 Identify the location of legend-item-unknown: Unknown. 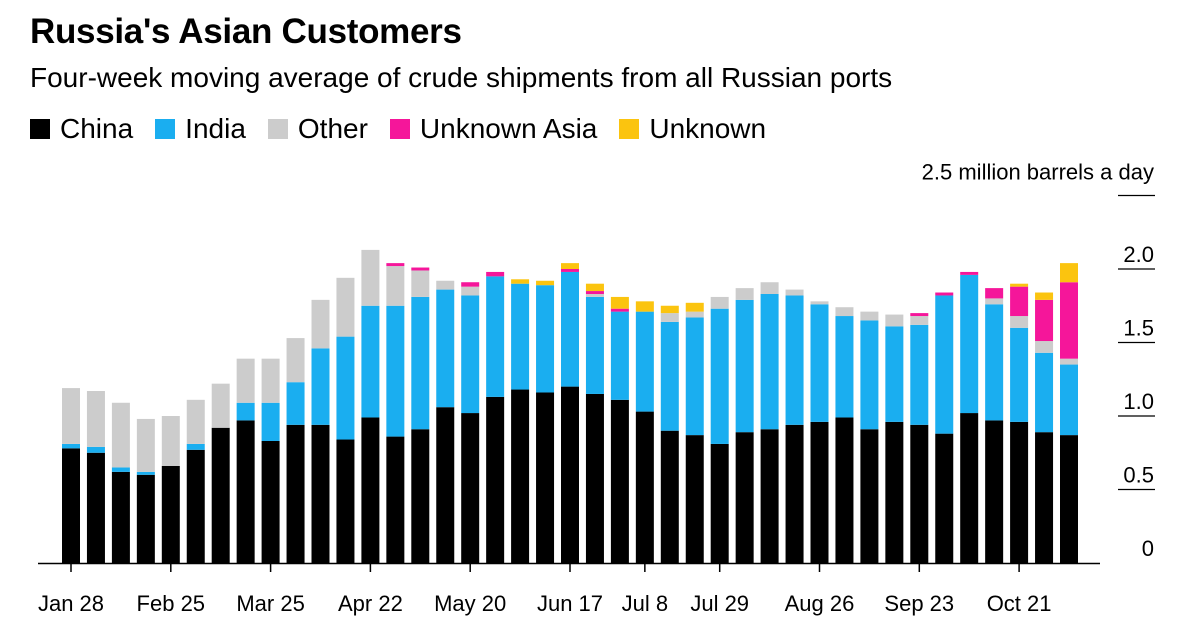
(692, 129).